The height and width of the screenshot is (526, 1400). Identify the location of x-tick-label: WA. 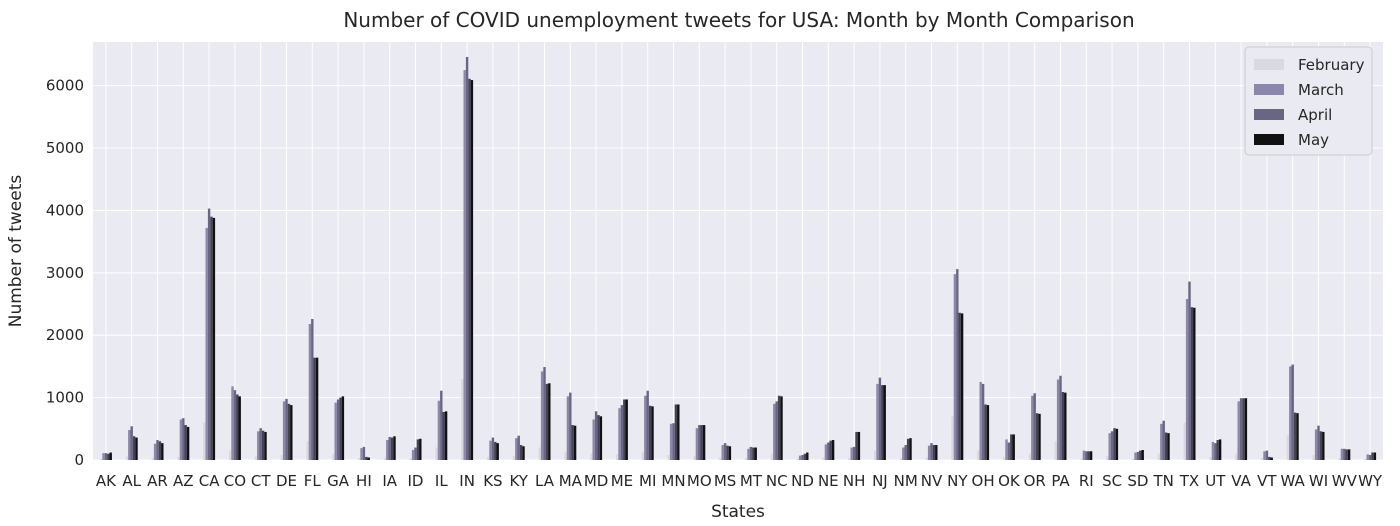
(1293, 481).